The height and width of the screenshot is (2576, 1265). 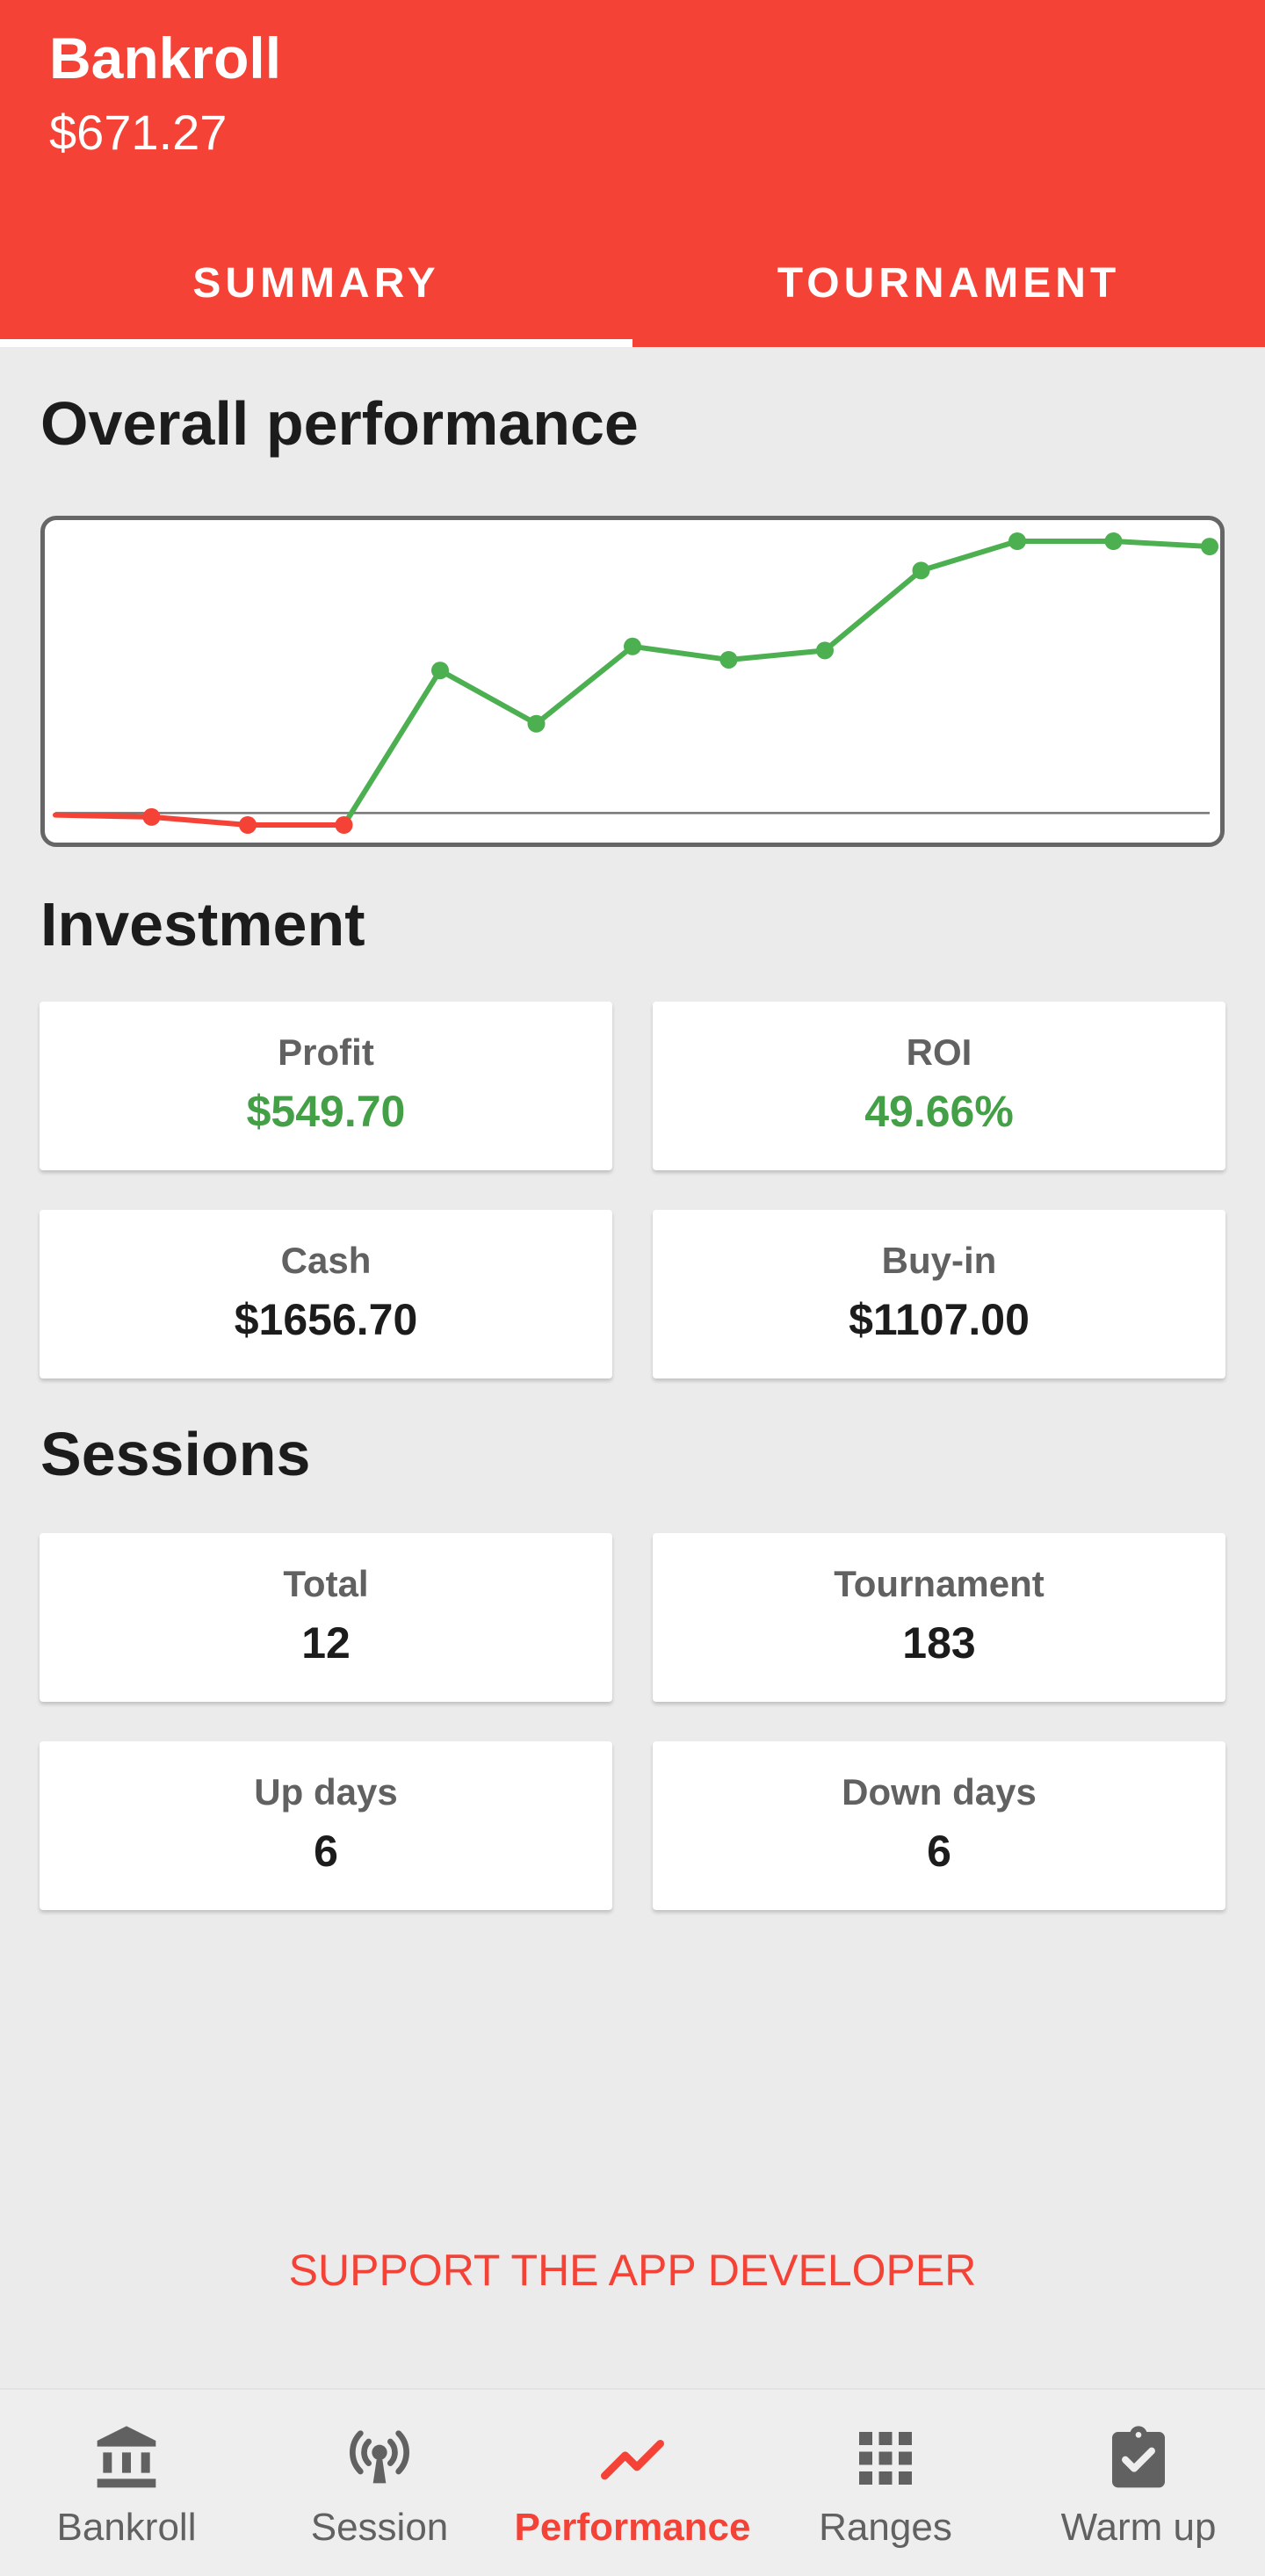 What do you see at coordinates (202, 924) in the screenshot?
I see `investment-title: Investment` at bounding box center [202, 924].